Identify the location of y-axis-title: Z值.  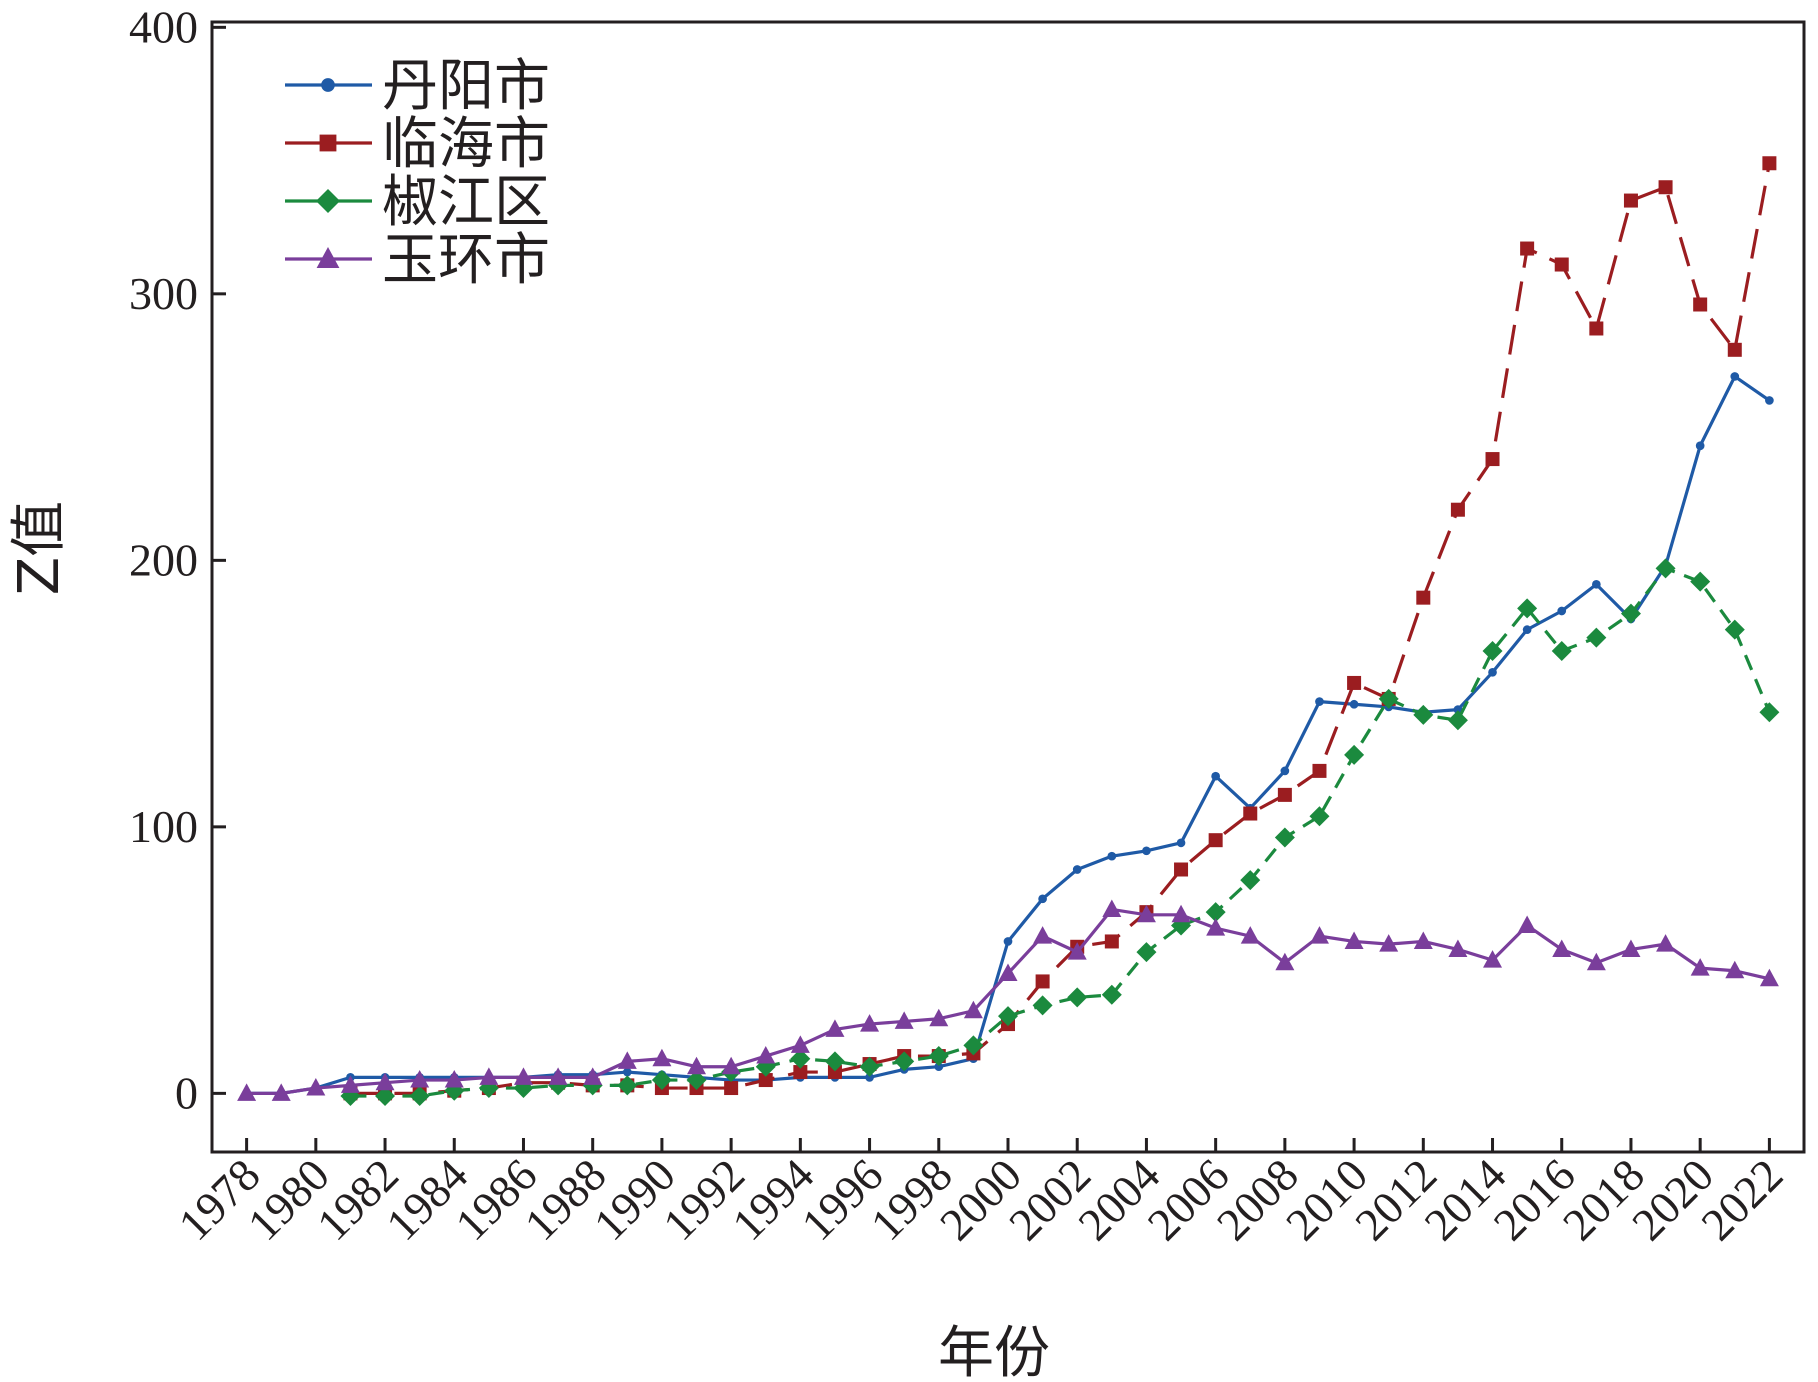
(39, 548).